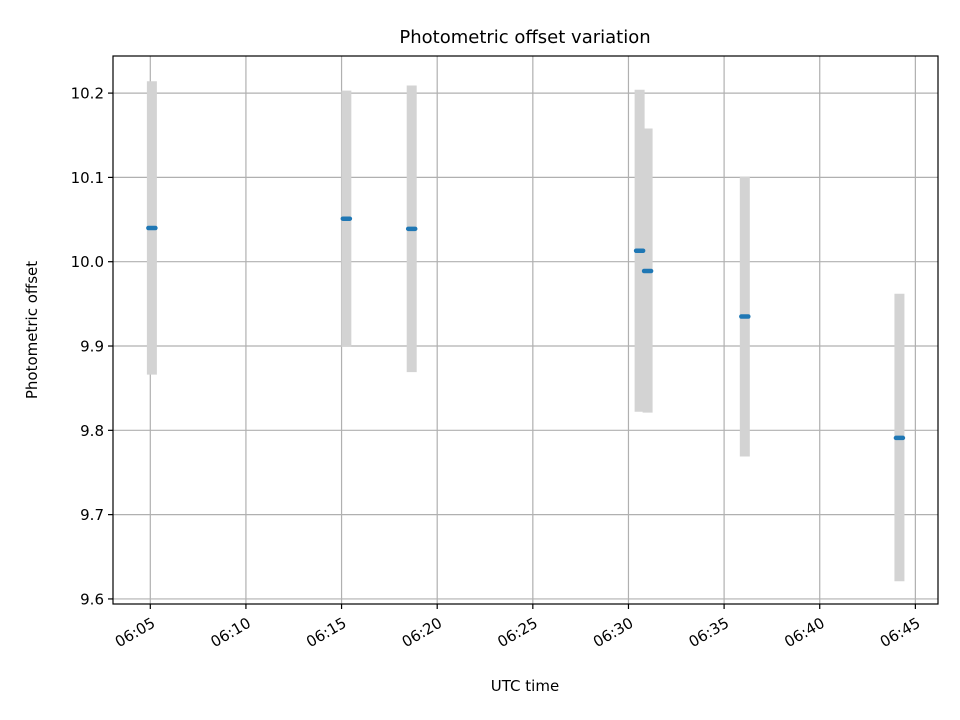  I want to click on y-axis-ticks: 9.6 9.7 9.8 9.9 10.0 10.1 10.2, so click(92, 346).